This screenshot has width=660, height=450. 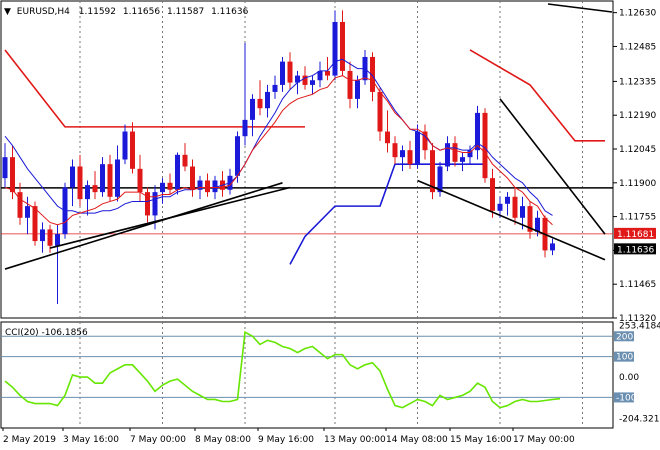 What do you see at coordinates (637, 150) in the screenshot?
I see `price-tick-label: 1.12045` at bounding box center [637, 150].